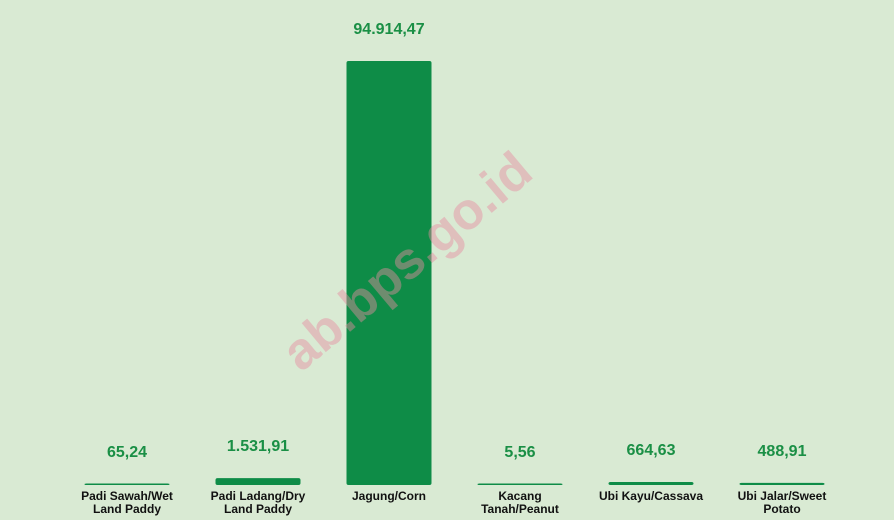 This screenshot has width=894, height=520. What do you see at coordinates (651, 496) in the screenshot?
I see `category-label: Ubi Kayu/Cassava` at bounding box center [651, 496].